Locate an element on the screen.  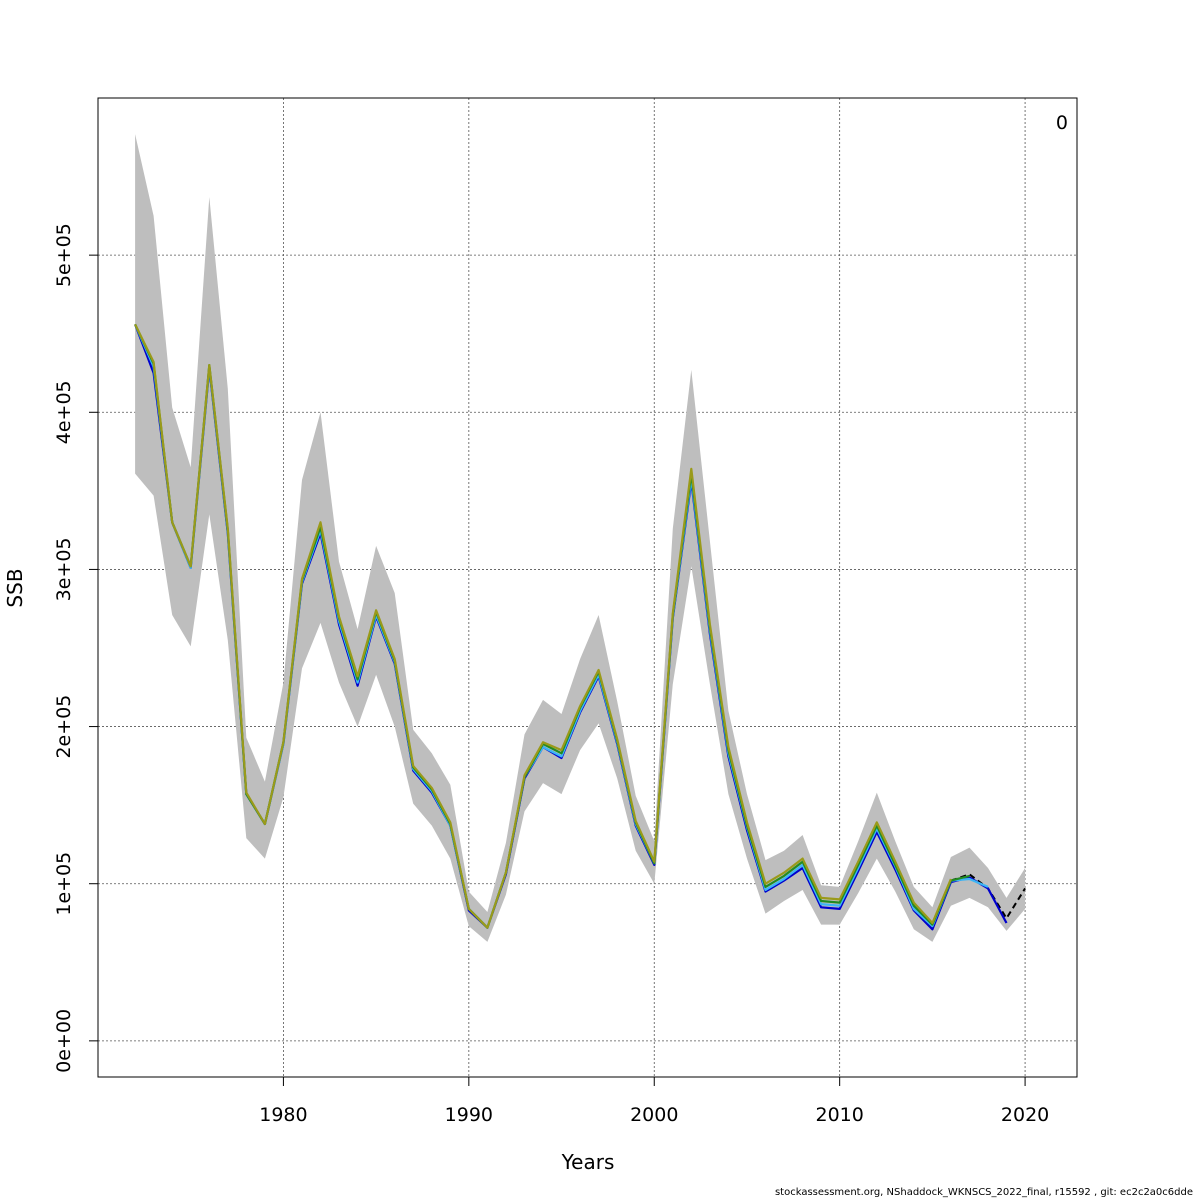
y-axis-title: SSB is located at coordinates (15, 587).